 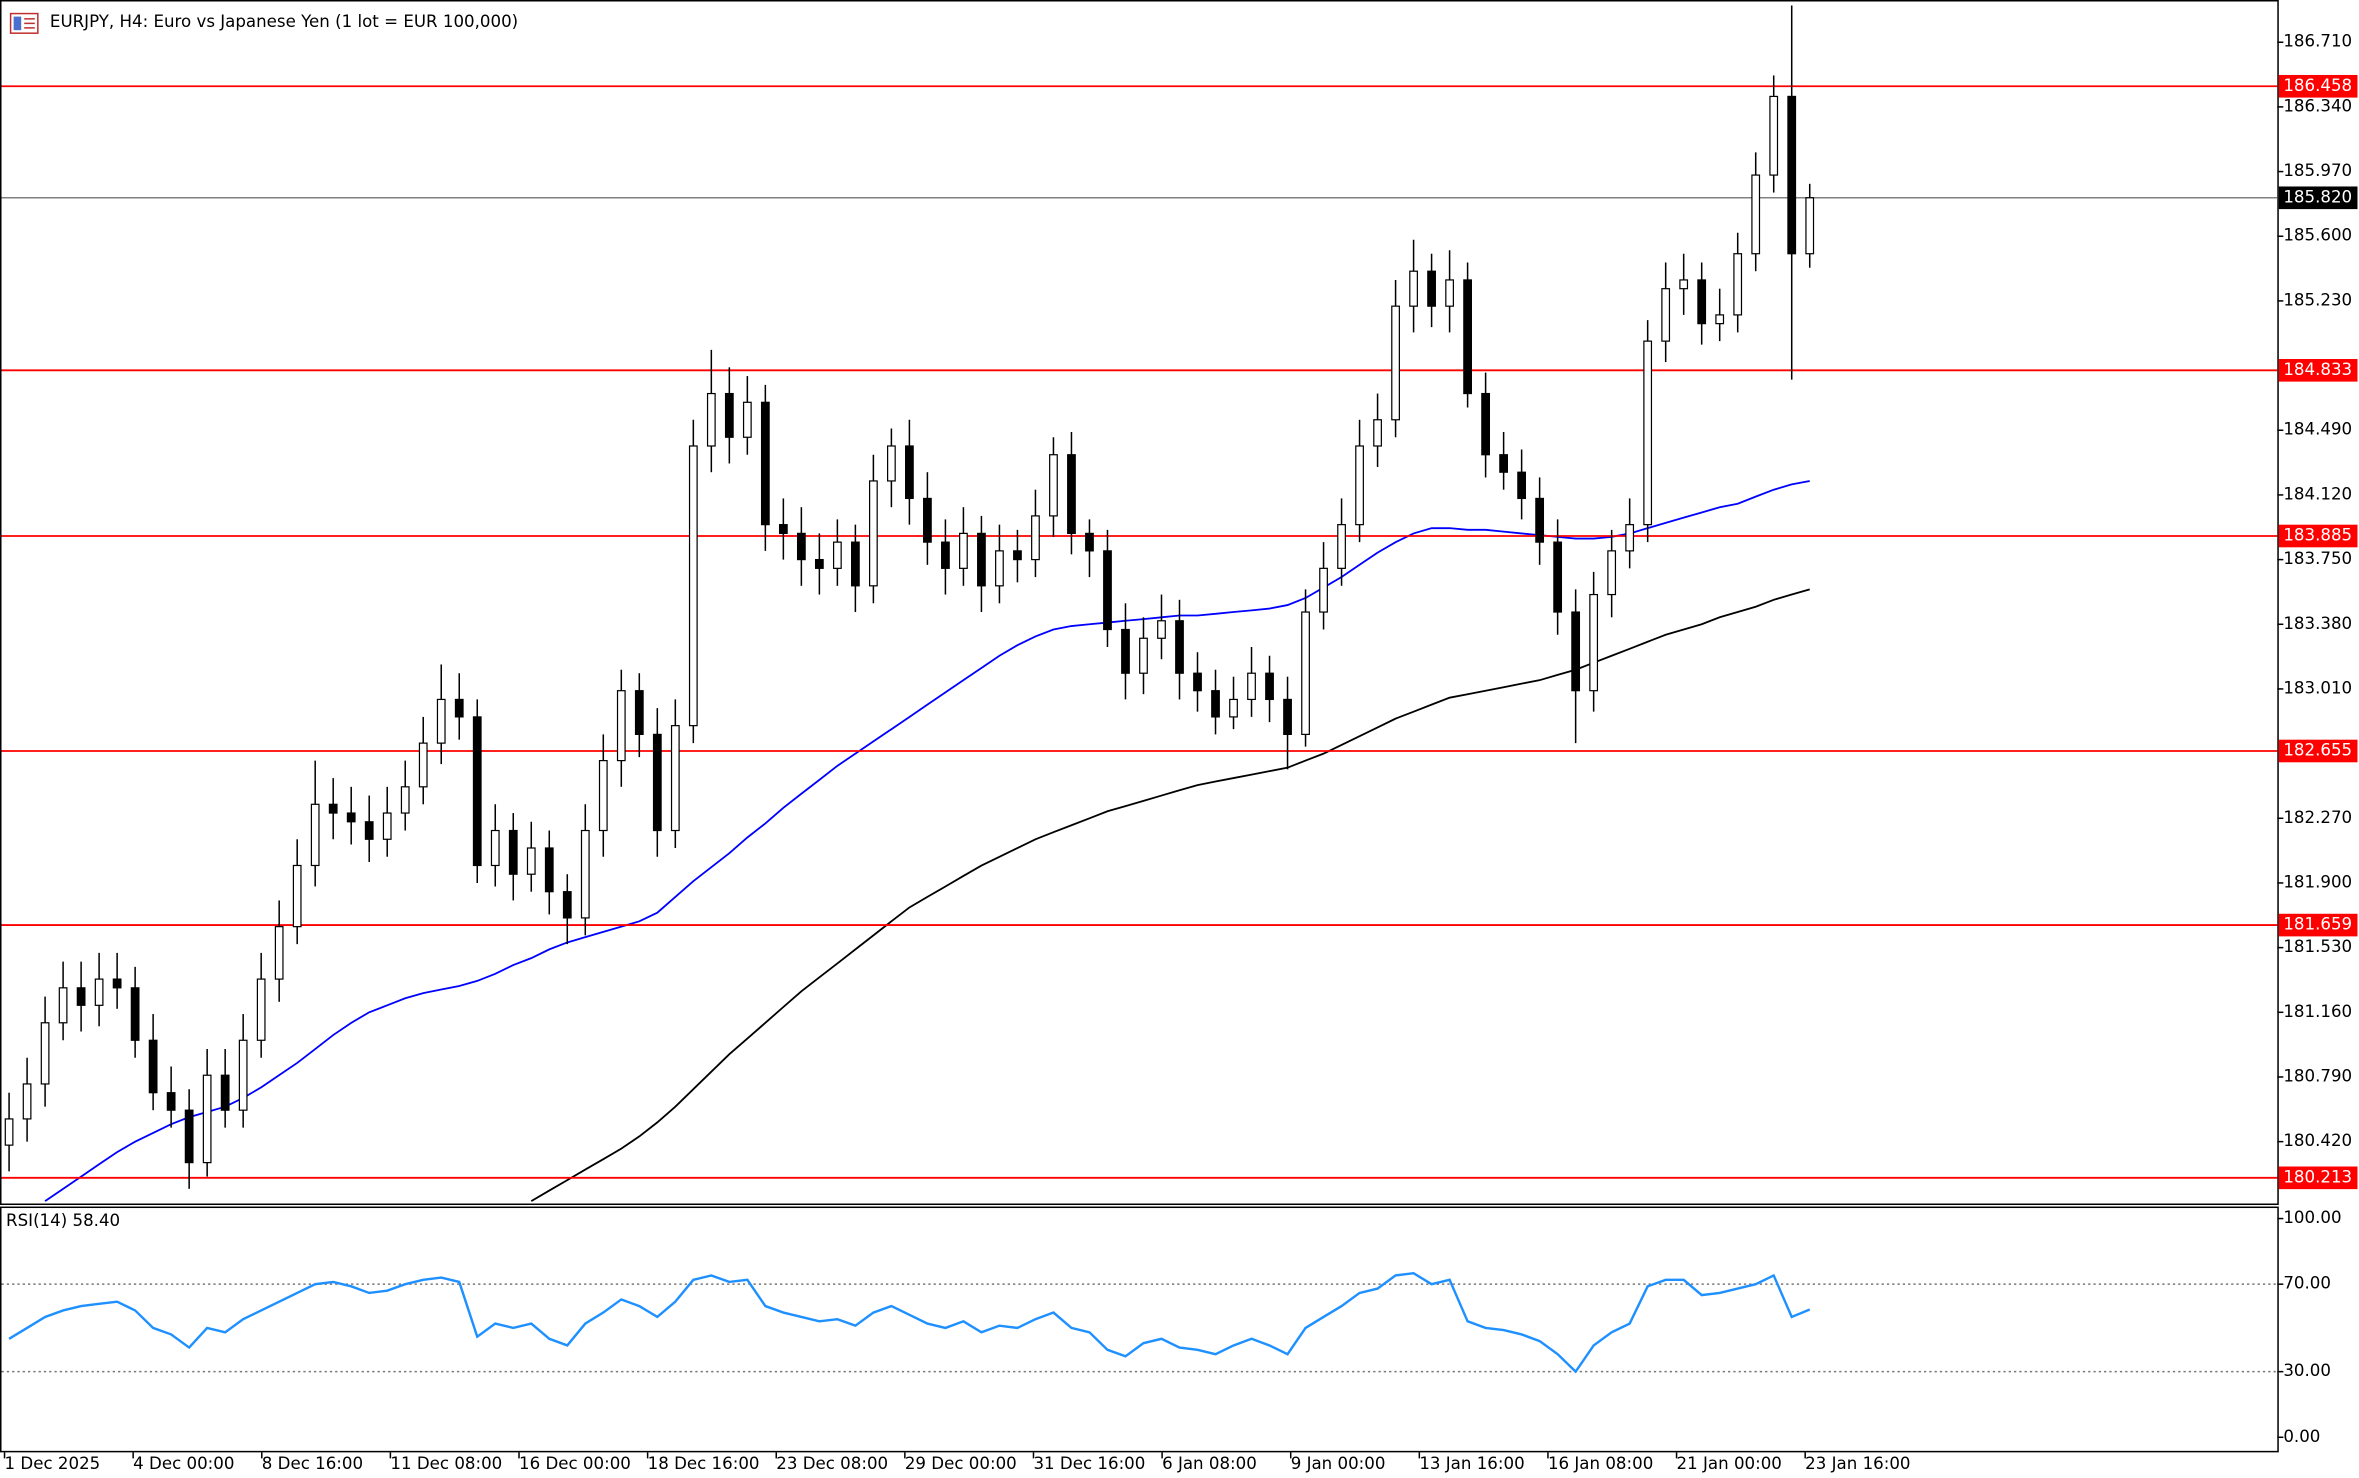 What do you see at coordinates (2317, 235) in the screenshot?
I see `y-tick-label: 185.600` at bounding box center [2317, 235].